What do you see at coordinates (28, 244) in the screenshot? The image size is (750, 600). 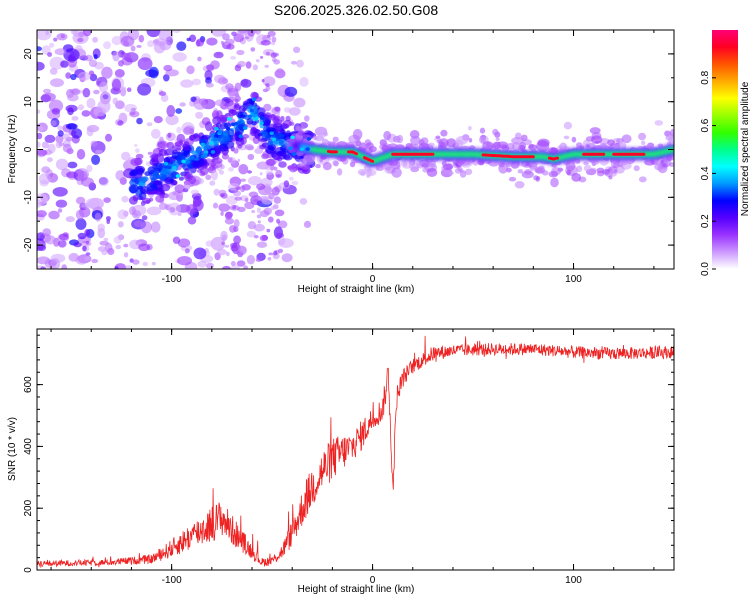 I see `spectrogram-ytick-label: -20` at bounding box center [28, 244].